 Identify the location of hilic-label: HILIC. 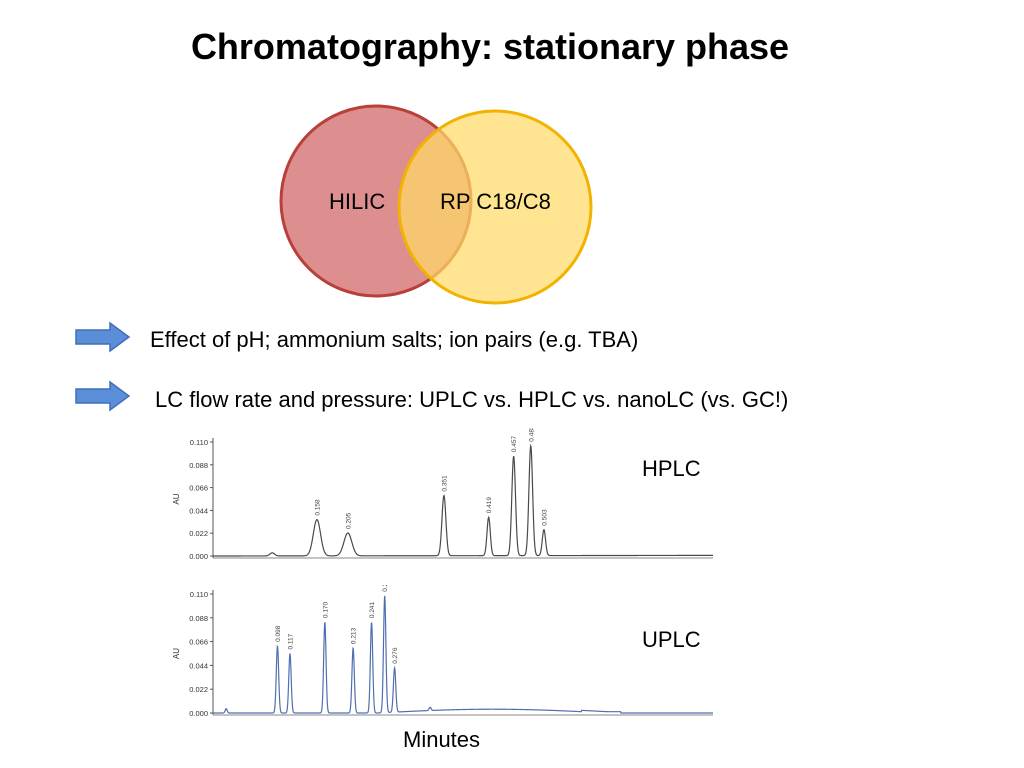
(357, 201).